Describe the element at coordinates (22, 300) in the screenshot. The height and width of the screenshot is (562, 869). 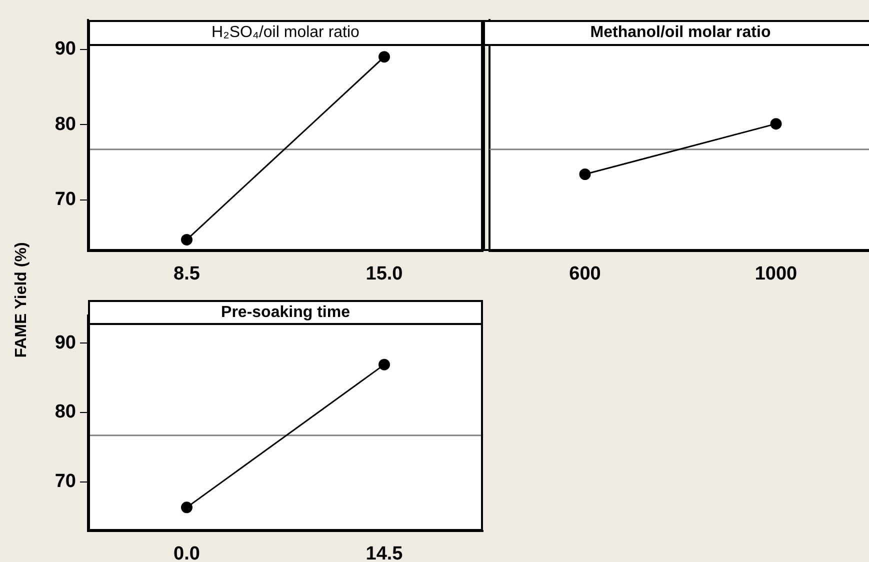
I see `y-axis-title: FAME Yield (%)` at that location.